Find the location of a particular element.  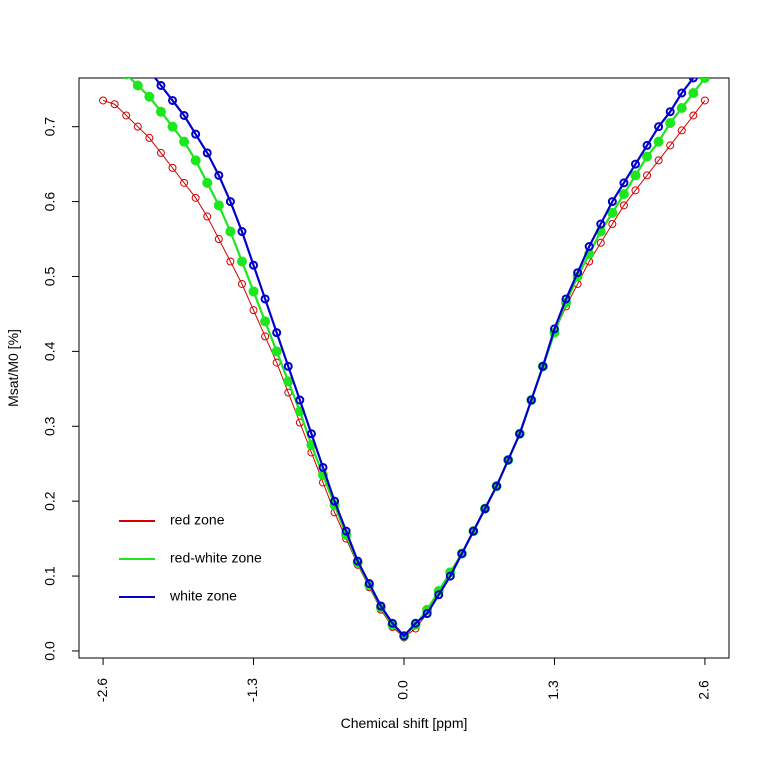

y-axis-label: Msat/M0 [%] is located at coordinates (13, 368).